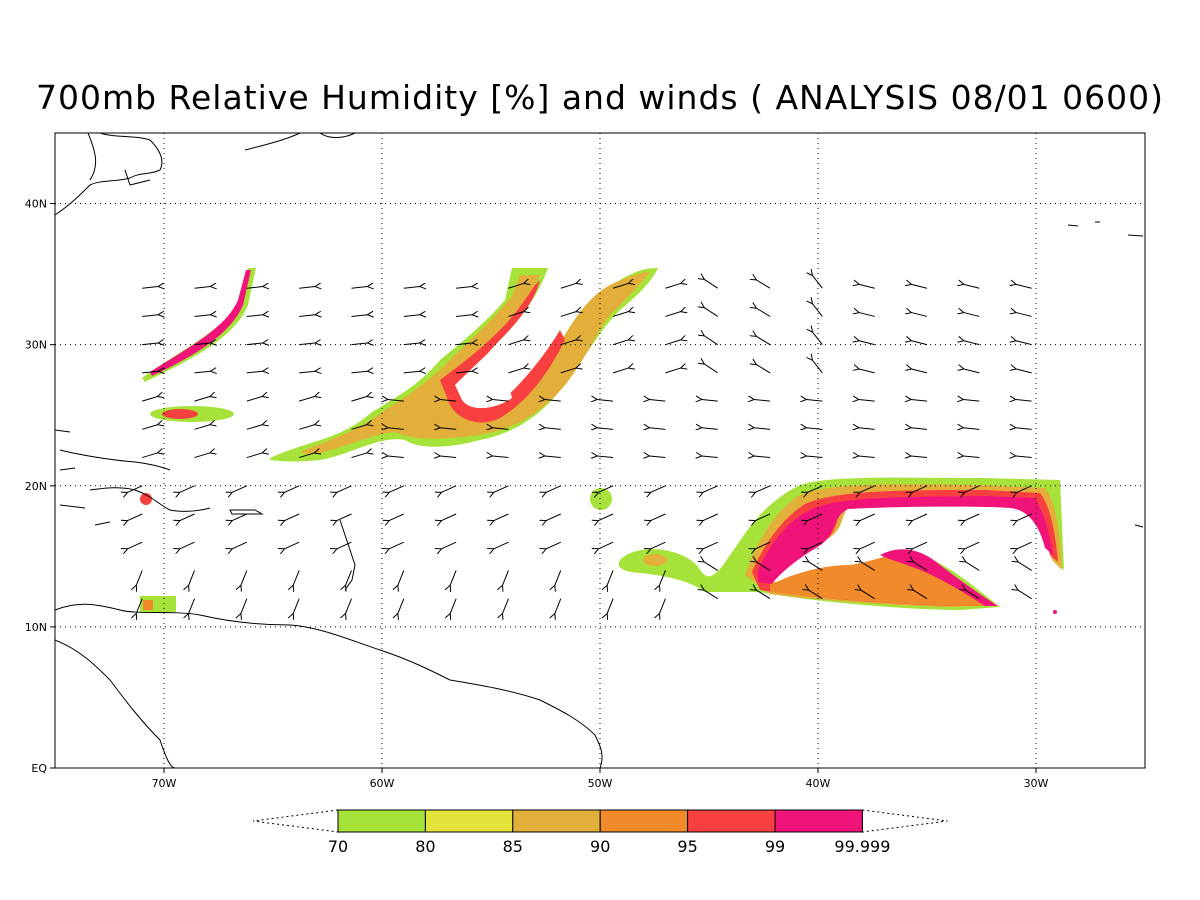 The image size is (1200, 900). I want to click on lon-tick-label: 30W, so click(1036, 783).